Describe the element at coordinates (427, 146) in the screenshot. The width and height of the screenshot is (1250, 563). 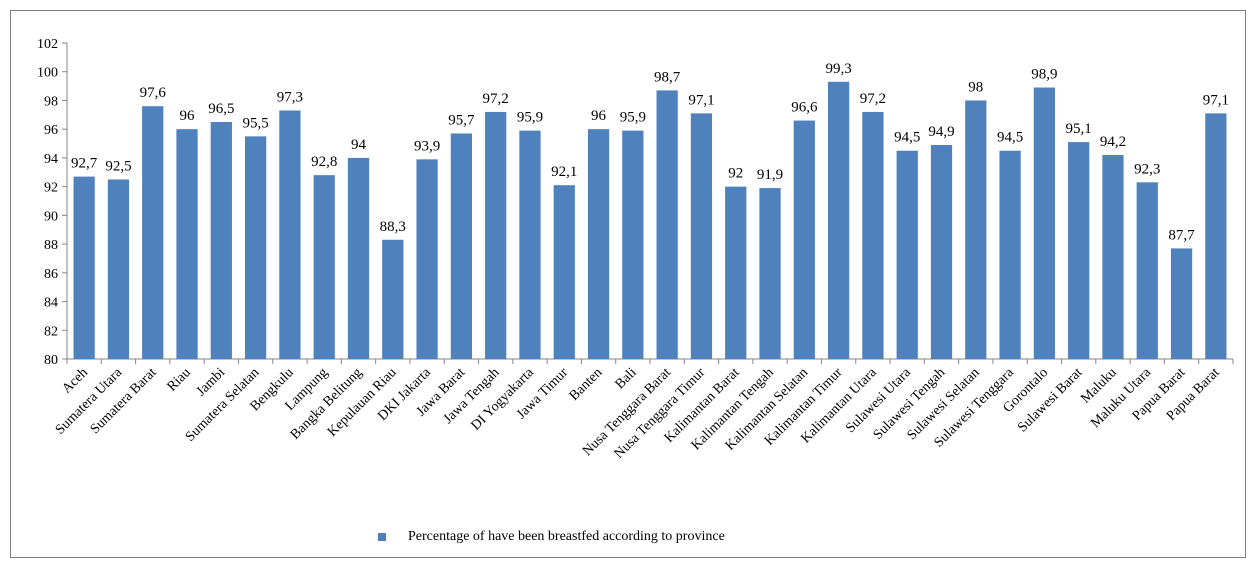
I see `data-label: 93,9` at that location.